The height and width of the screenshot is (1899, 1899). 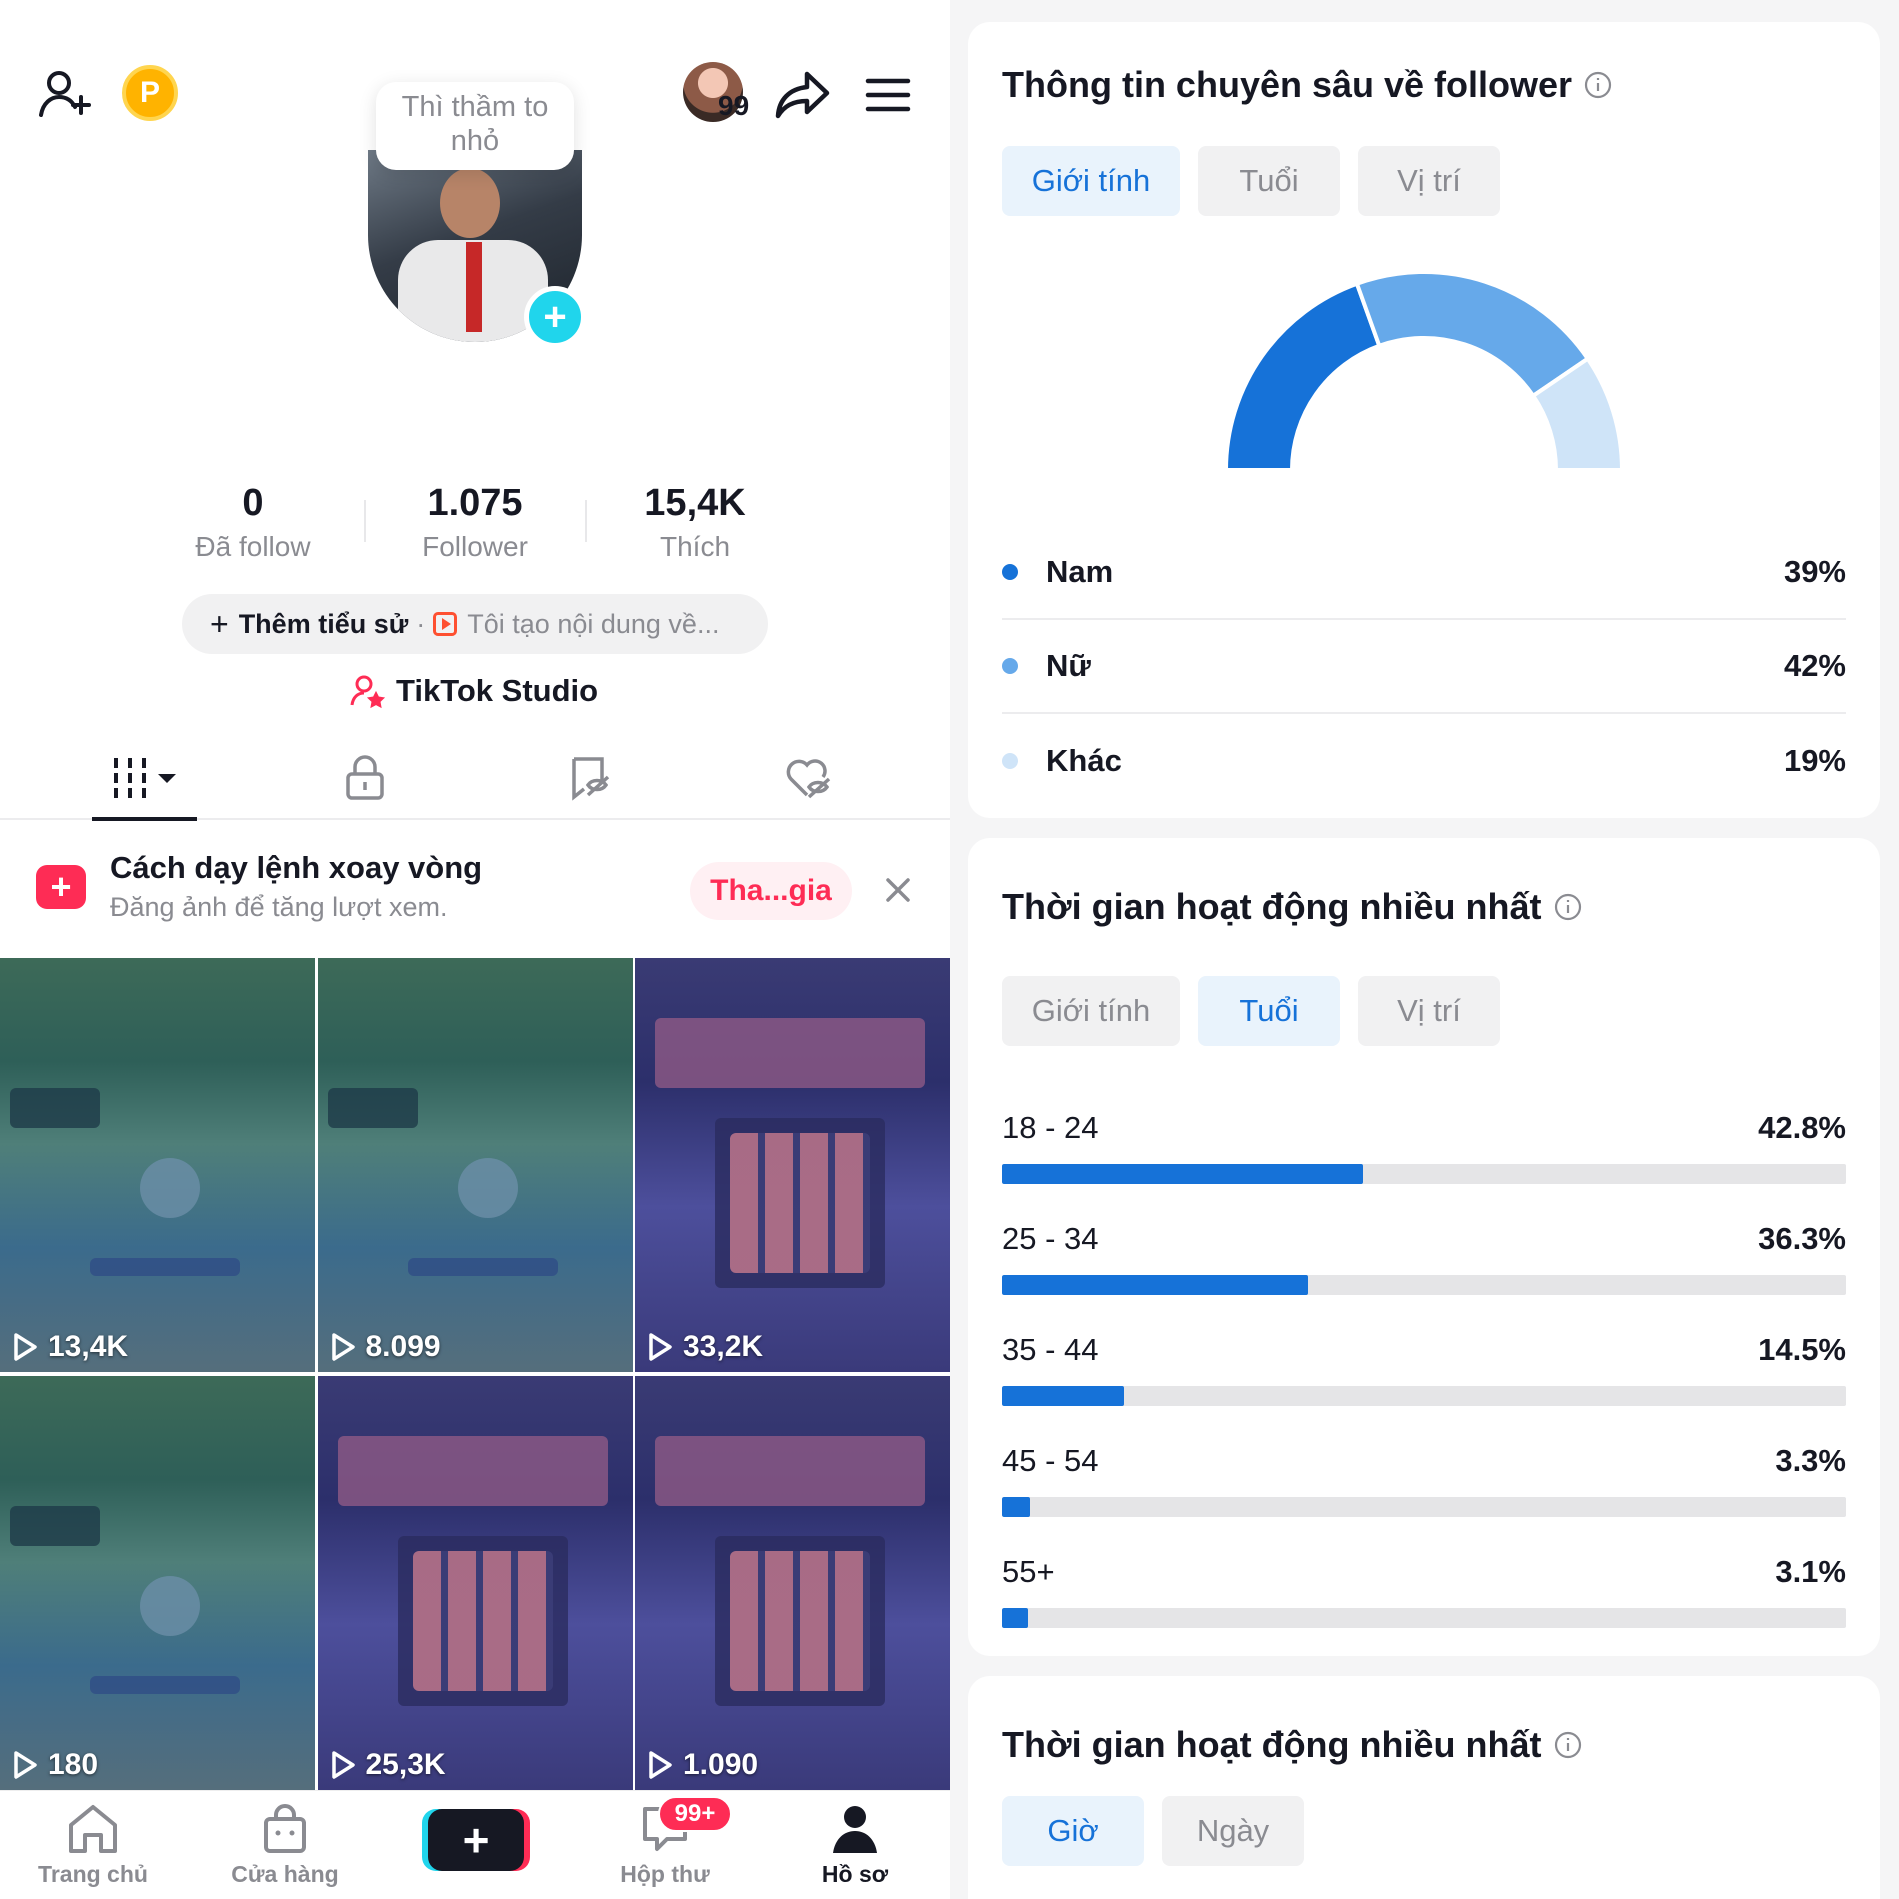 I want to click on tiktok-studio-label: TikTok Studio, so click(x=497, y=690).